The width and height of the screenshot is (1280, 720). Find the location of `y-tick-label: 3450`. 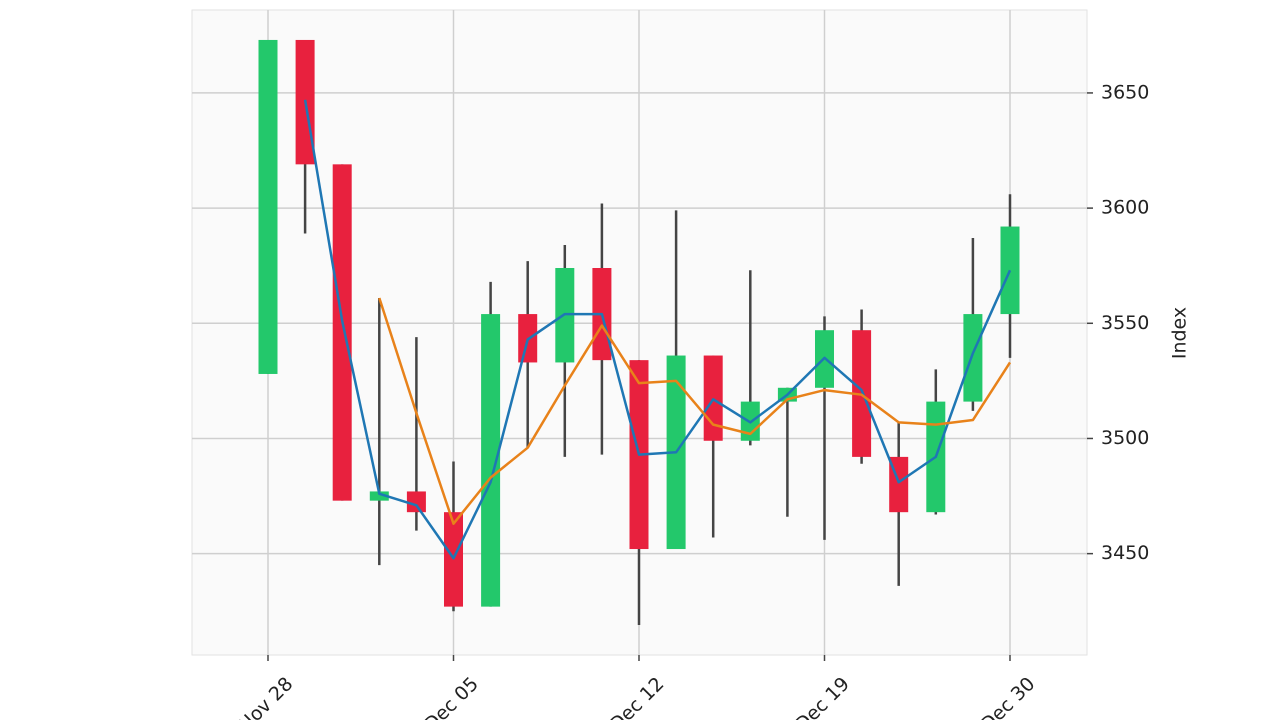

y-tick-label: 3450 is located at coordinates (1125, 553).